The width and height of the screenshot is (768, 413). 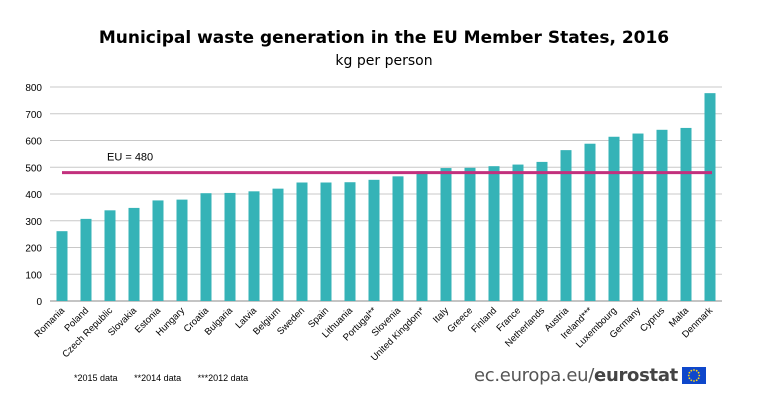 I want to click on eurostat-logo: ec.europa.eu/eurostat, so click(x=590, y=375).